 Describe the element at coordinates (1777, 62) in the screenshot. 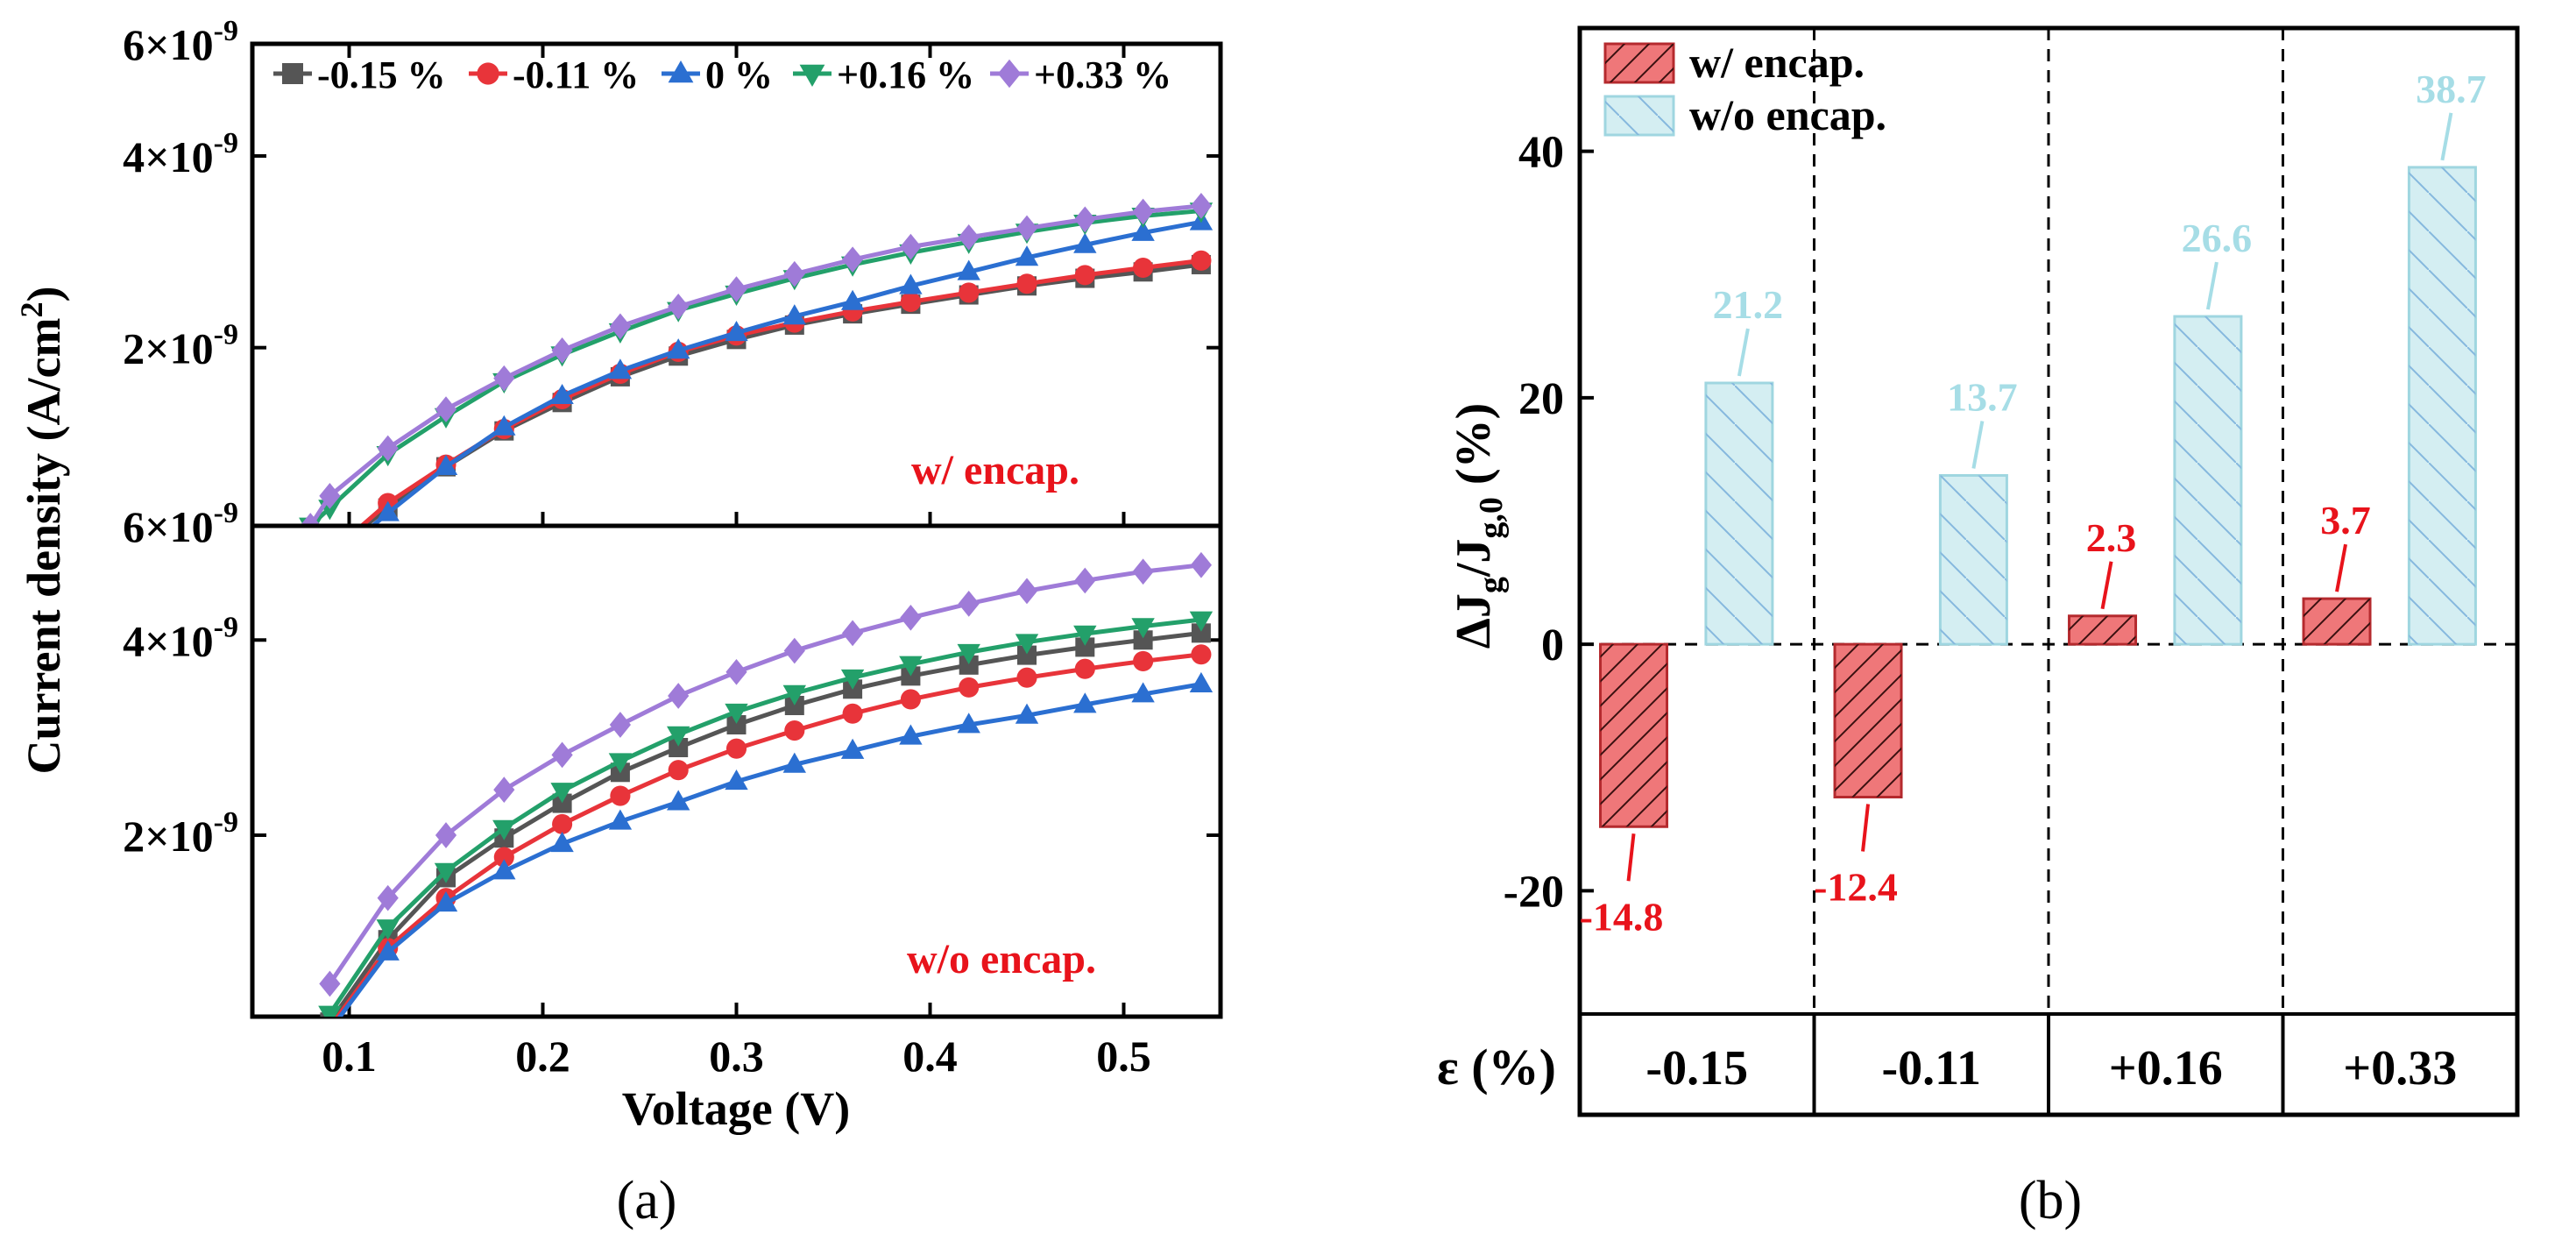

I see `legend-label: w/ encap.` at that location.